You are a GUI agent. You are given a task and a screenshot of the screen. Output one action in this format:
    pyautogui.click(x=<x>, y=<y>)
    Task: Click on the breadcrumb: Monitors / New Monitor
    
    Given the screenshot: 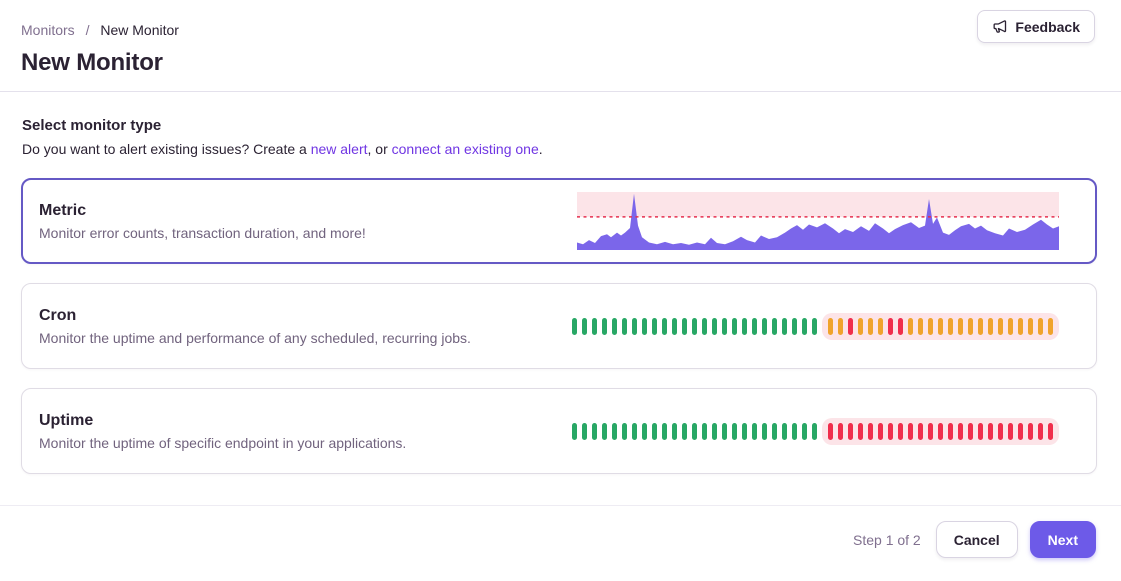 What is the action you would take?
    pyautogui.click(x=100, y=25)
    